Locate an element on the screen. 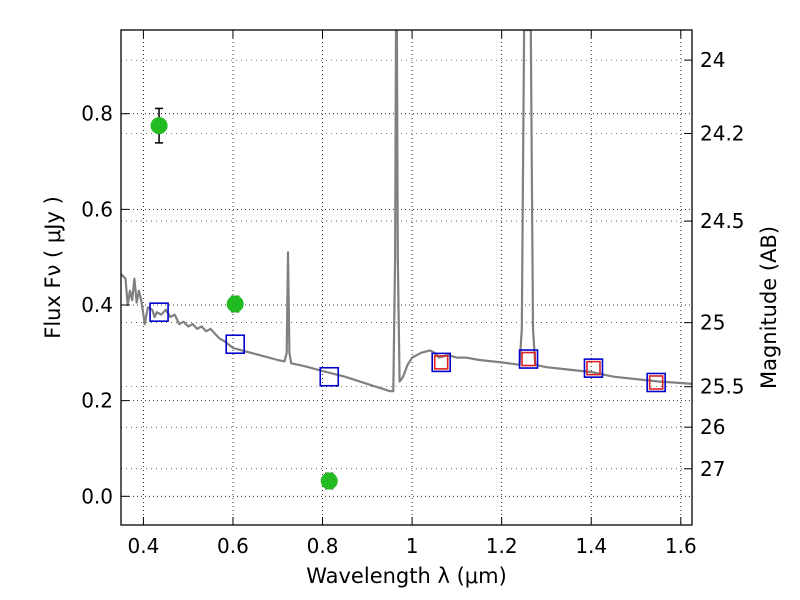 This screenshot has width=800, height=600. x-tick-labels: 0.4 0.6 0.8 1 1.2 1.4 1.6 is located at coordinates (411, 546).